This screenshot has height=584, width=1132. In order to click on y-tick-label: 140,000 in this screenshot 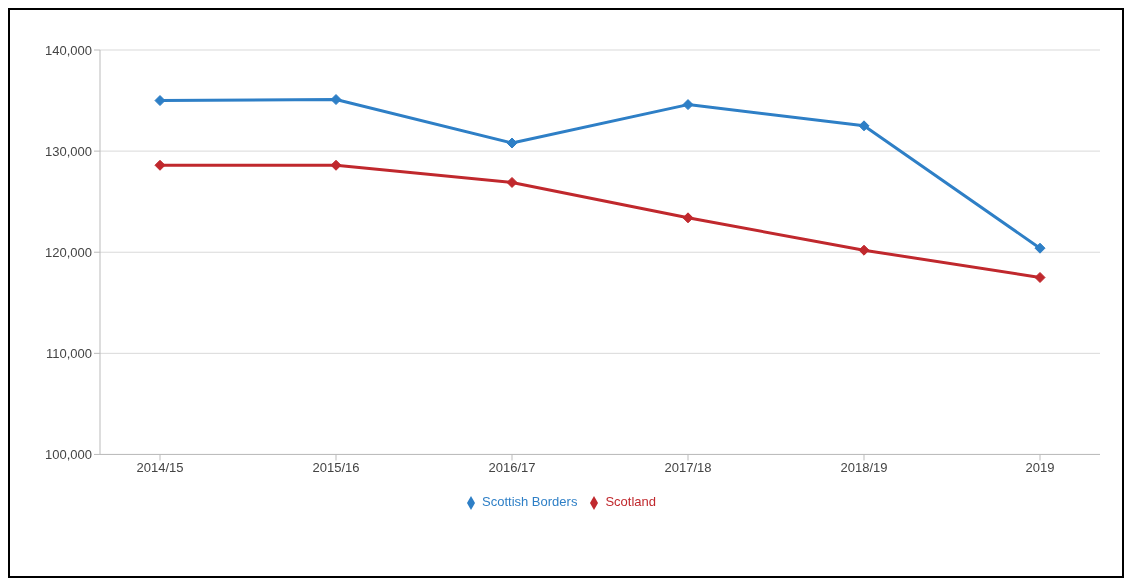, I will do `click(68, 50)`.